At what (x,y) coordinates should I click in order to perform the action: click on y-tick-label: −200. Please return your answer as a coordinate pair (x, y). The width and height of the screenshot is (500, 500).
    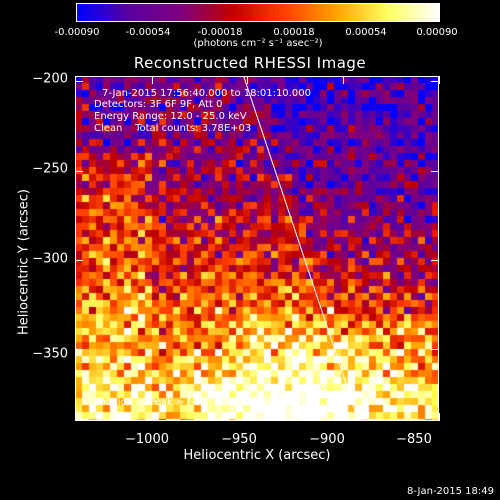
    Looking at the image, I should click on (50, 79).